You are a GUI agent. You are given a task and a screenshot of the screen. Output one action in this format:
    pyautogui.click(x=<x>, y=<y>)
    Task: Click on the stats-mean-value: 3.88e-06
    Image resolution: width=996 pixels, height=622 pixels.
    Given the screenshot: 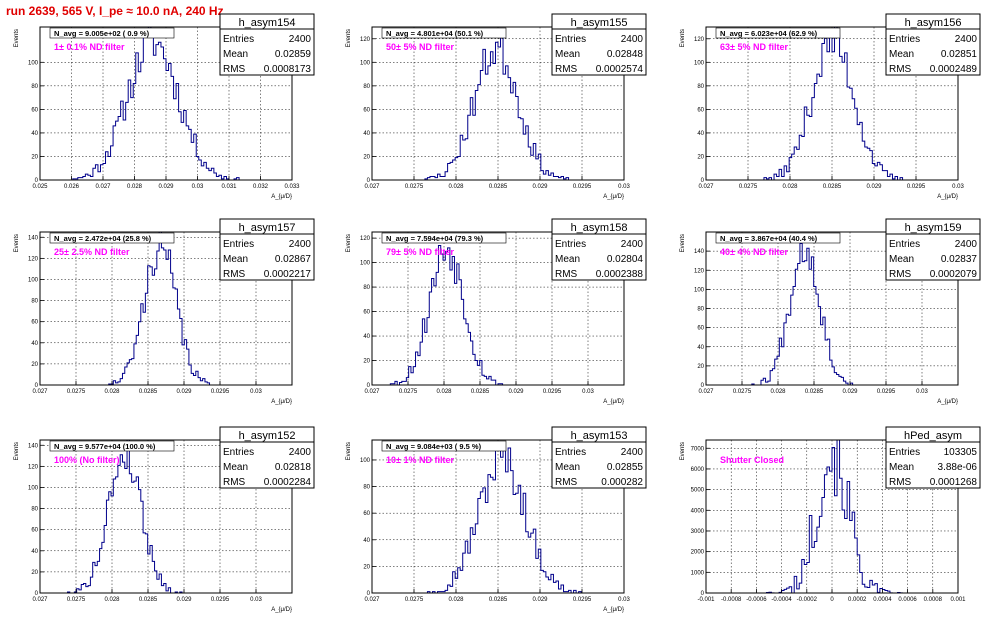 What is the action you would take?
    pyautogui.click(x=958, y=467)
    